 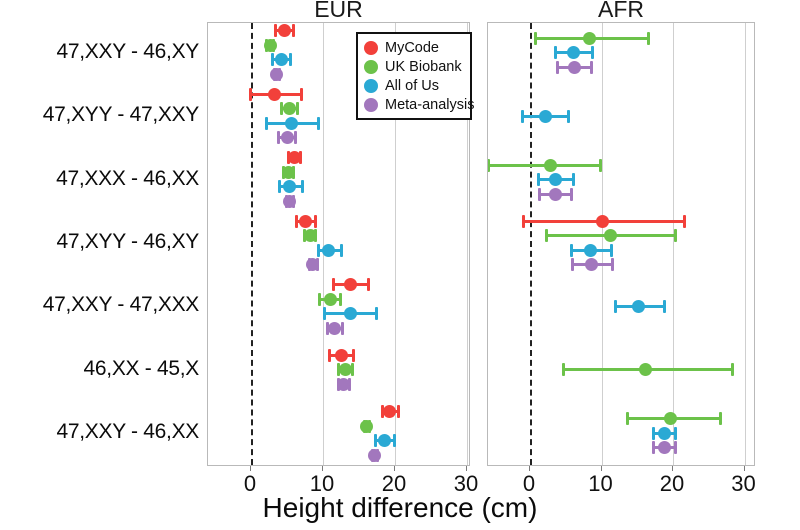 I want to click on legend-label-allofus: All of Us, so click(x=412, y=85).